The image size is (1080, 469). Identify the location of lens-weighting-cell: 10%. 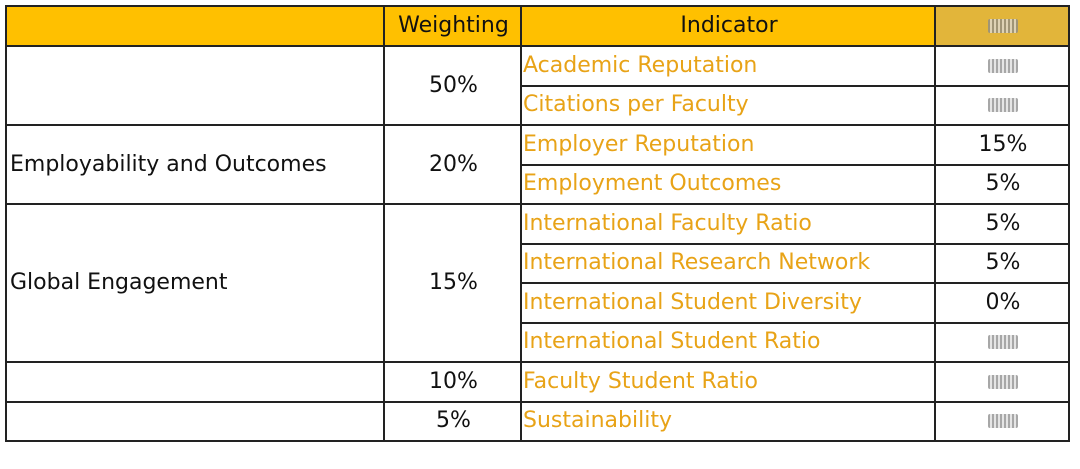
(452, 382).